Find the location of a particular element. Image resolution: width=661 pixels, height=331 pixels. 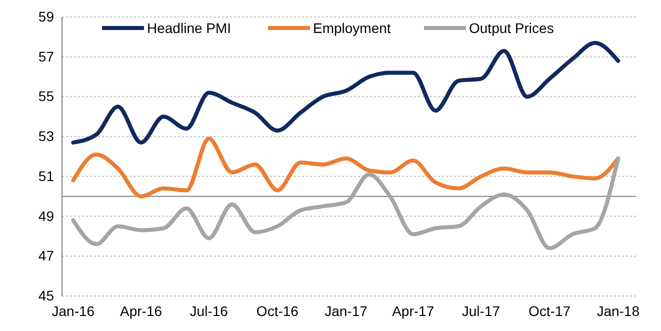

x-tick-label: Oct-17 is located at coordinates (549, 310).